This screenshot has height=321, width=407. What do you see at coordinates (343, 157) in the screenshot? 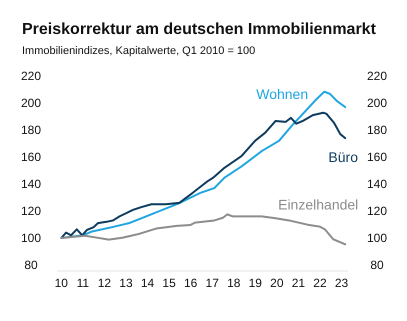
I see `series-label: Büro` at bounding box center [343, 157].